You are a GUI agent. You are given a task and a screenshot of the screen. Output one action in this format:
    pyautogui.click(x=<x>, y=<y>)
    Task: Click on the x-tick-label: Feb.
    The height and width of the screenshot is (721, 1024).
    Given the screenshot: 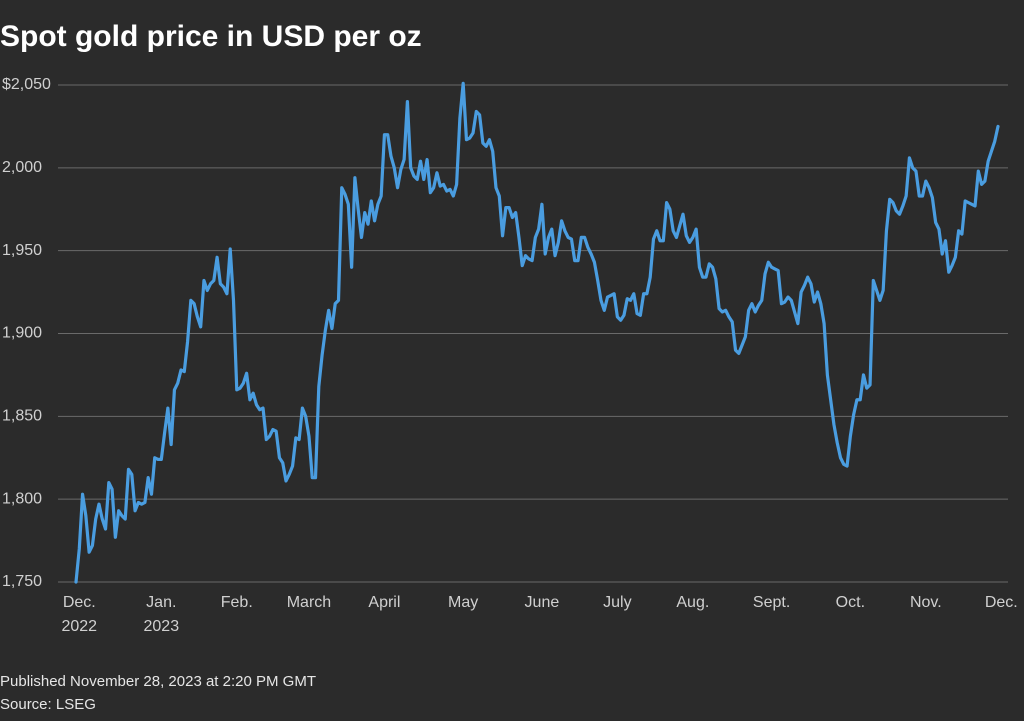 What is the action you would take?
    pyautogui.click(x=236, y=602)
    